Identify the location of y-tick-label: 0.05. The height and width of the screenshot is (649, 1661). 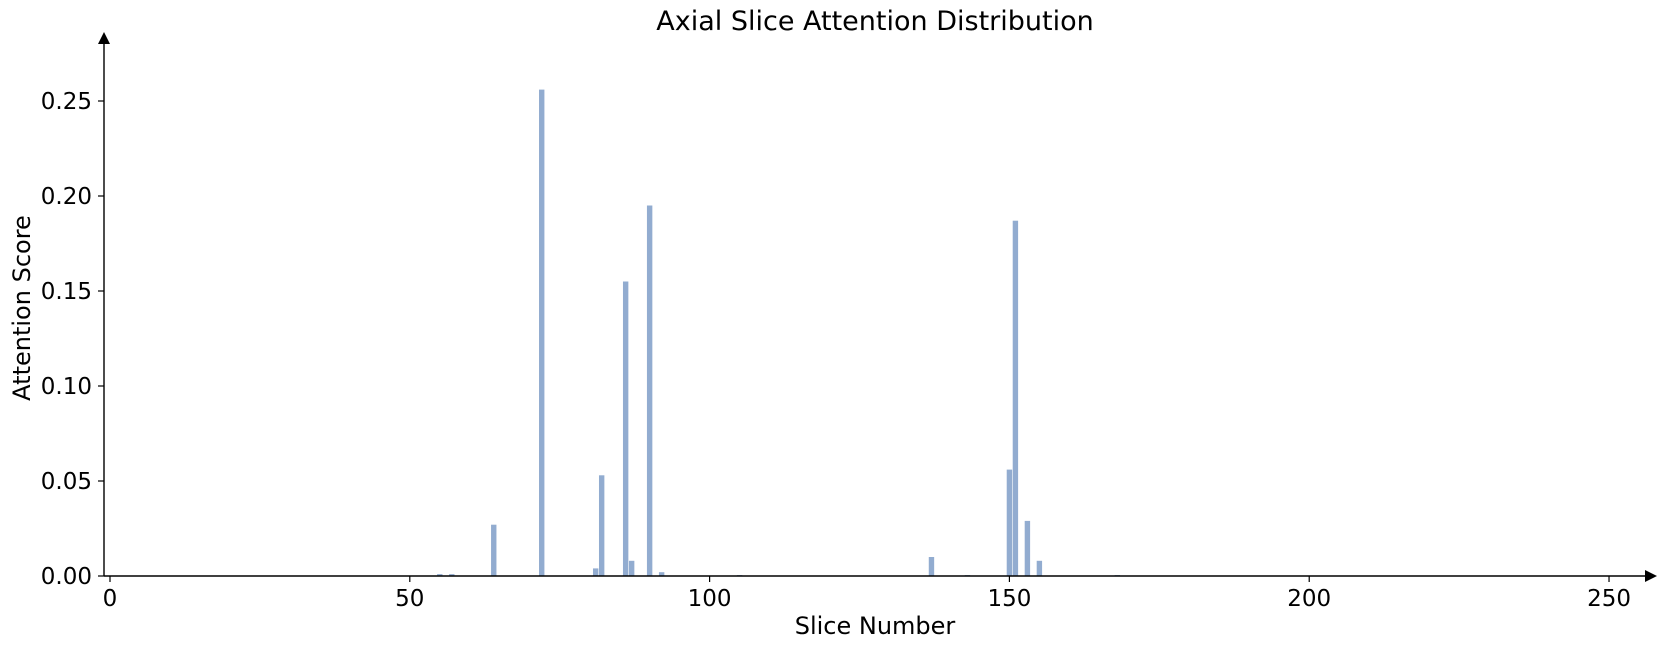
(66, 482).